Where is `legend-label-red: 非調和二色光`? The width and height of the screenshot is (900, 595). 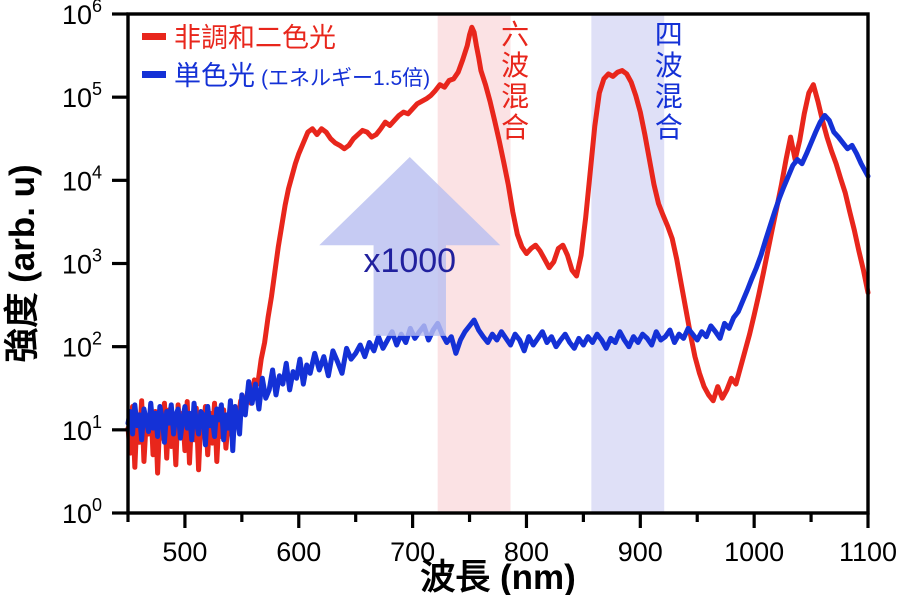
legend-label-red: 非調和二色光 is located at coordinates (255, 38).